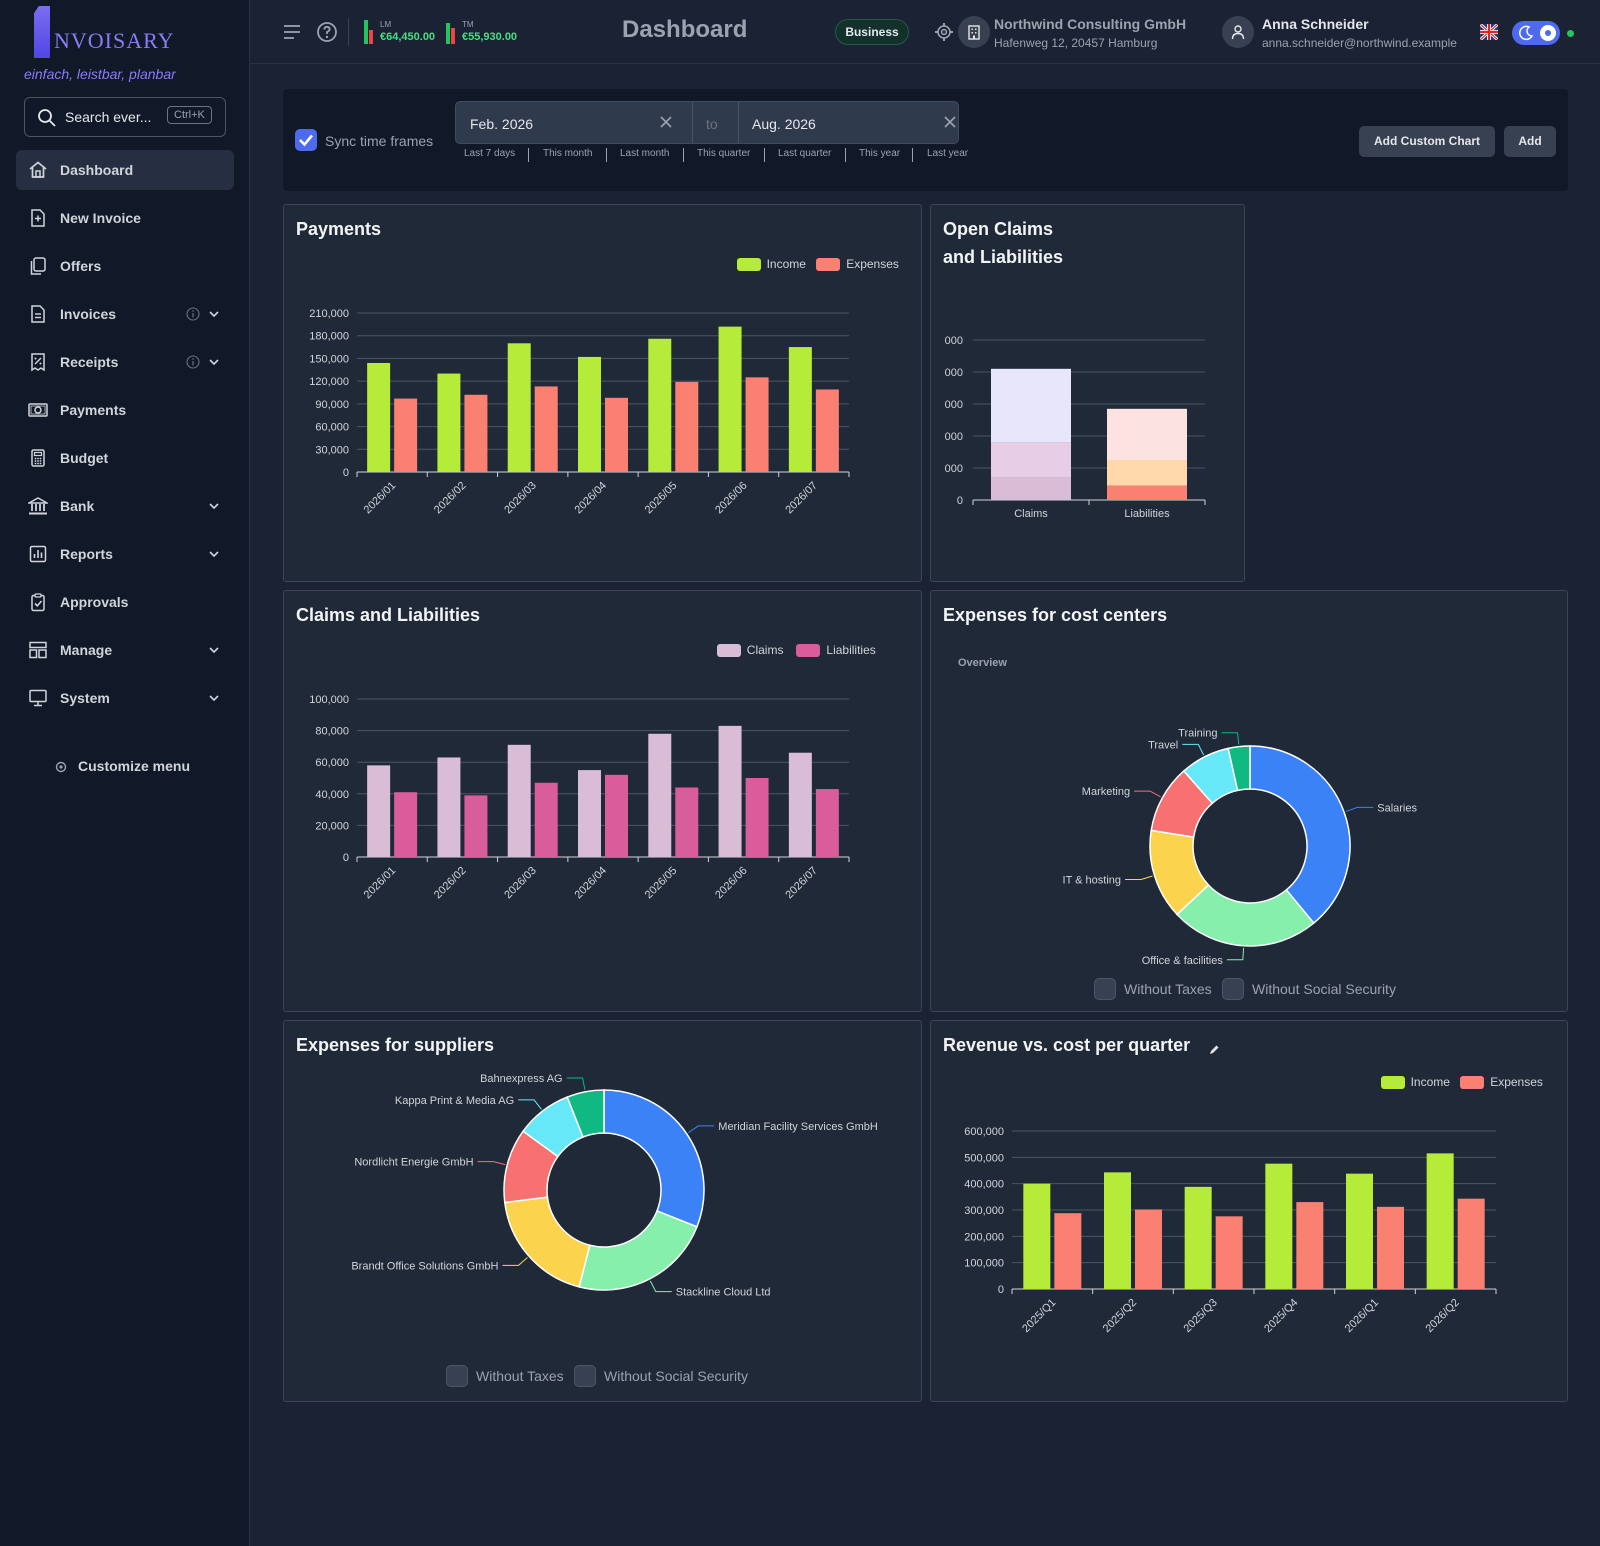 The height and width of the screenshot is (1546, 1600). What do you see at coordinates (666, 122) in the screenshot?
I see `clear-from-icon` at bounding box center [666, 122].